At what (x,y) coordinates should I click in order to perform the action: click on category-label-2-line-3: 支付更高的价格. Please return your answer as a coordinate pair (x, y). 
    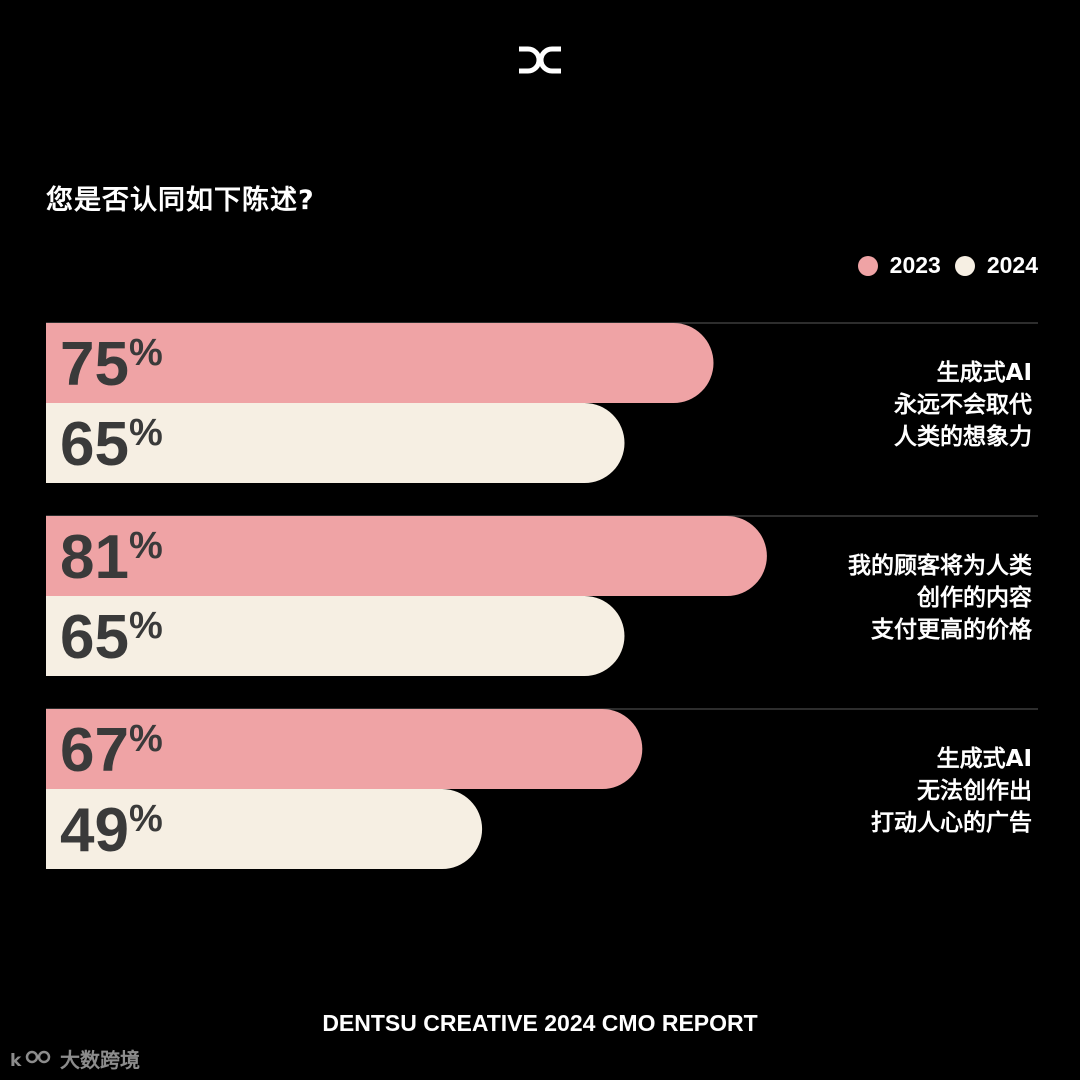
    Looking at the image, I should click on (951, 629).